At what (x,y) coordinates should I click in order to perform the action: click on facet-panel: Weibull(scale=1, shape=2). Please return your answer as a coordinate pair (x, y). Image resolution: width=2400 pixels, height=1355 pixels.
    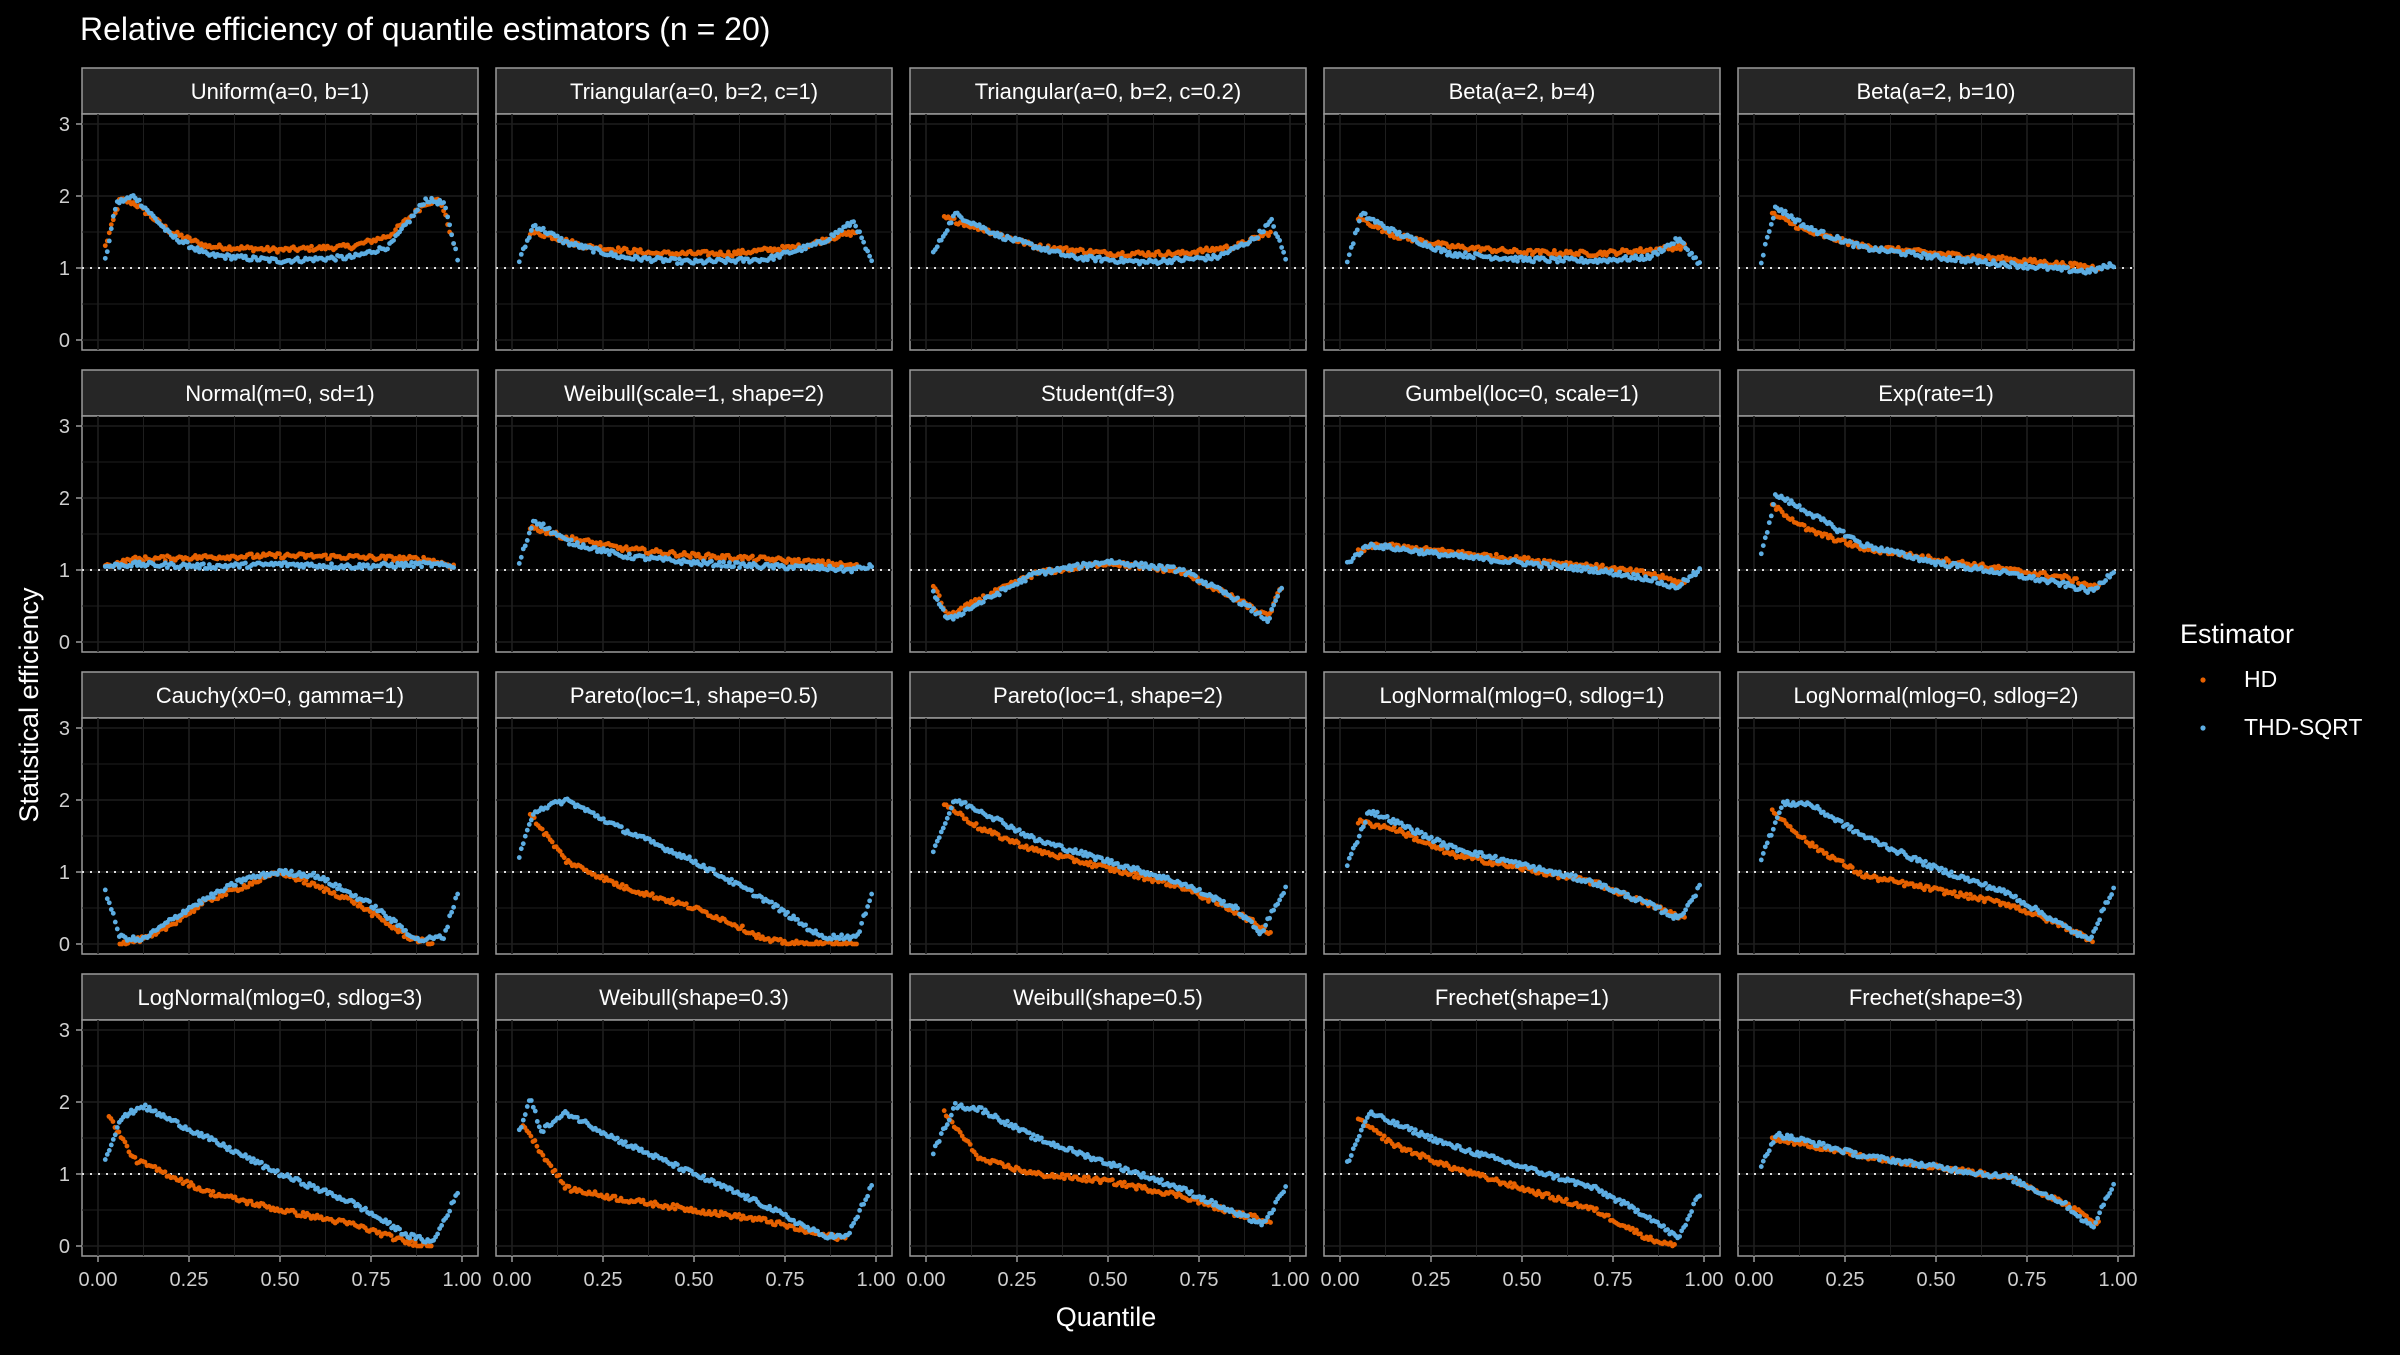
    Looking at the image, I should click on (694, 511).